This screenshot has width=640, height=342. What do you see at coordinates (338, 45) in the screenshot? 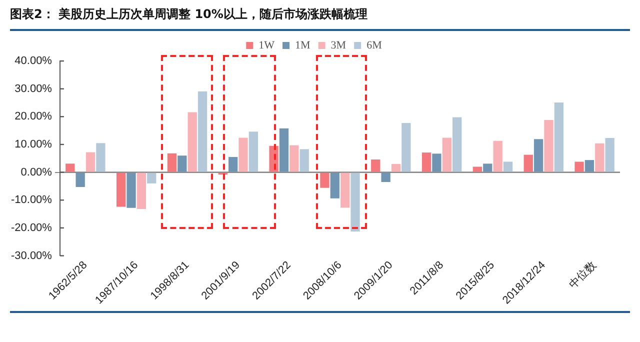
I see `legend-label: 3M` at bounding box center [338, 45].